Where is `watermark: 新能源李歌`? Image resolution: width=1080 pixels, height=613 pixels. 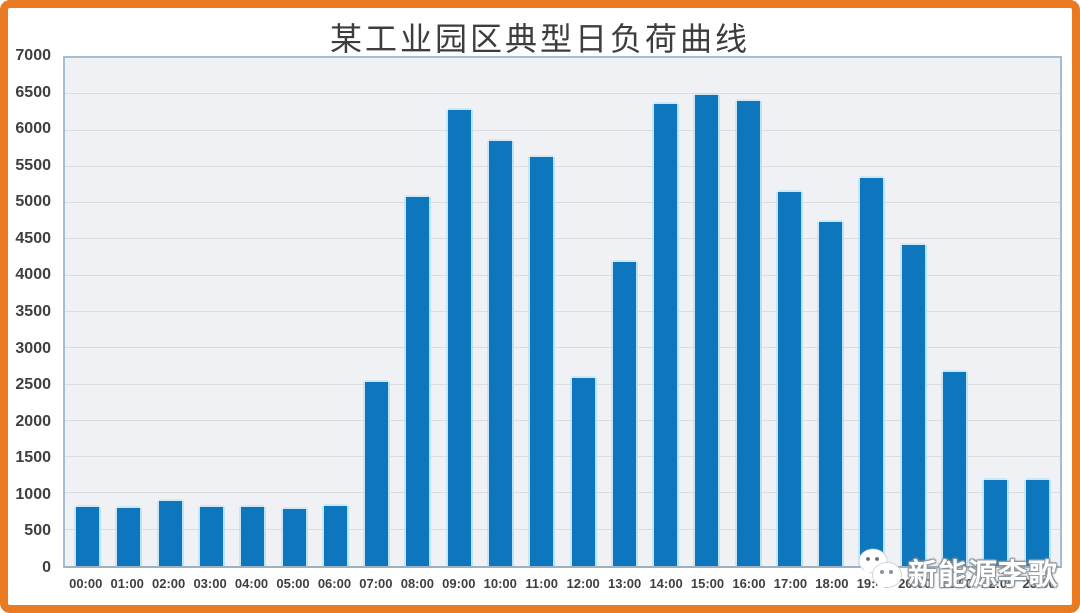 watermark: 新能源李歌 is located at coordinates (957, 572).